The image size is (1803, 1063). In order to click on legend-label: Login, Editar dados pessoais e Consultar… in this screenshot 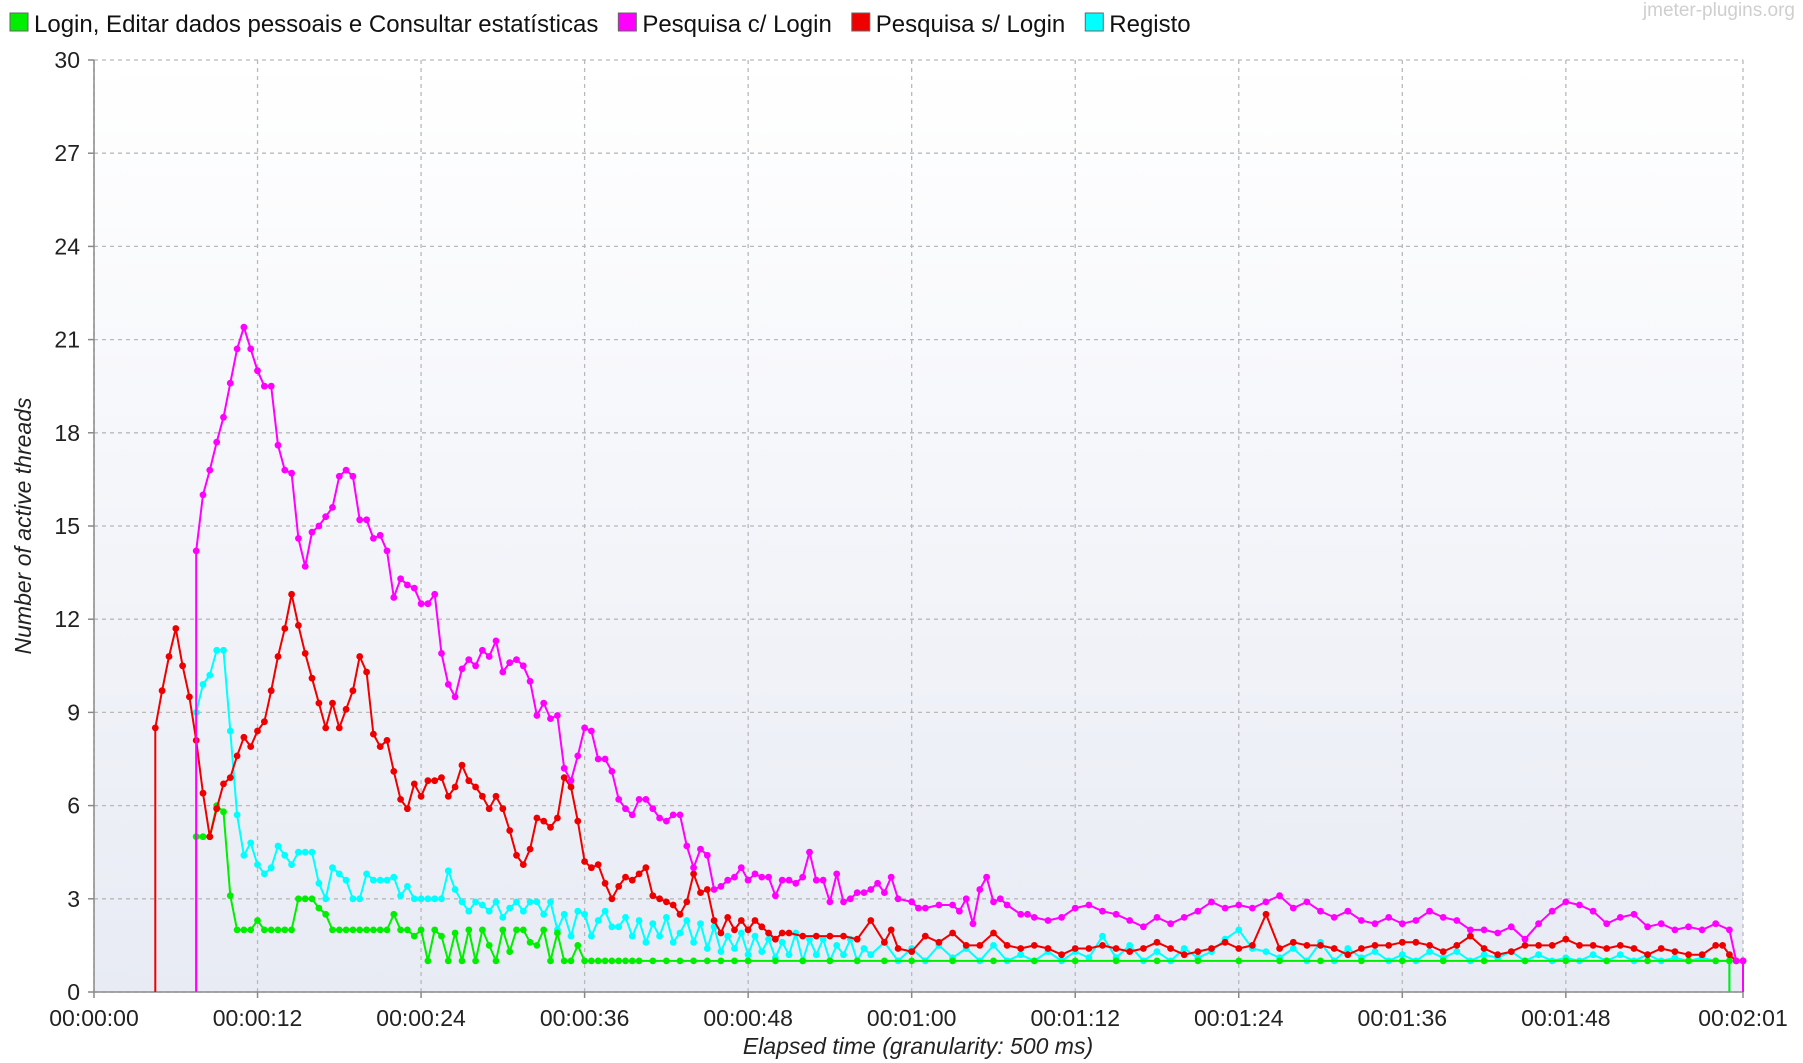, I will do `click(316, 24)`.